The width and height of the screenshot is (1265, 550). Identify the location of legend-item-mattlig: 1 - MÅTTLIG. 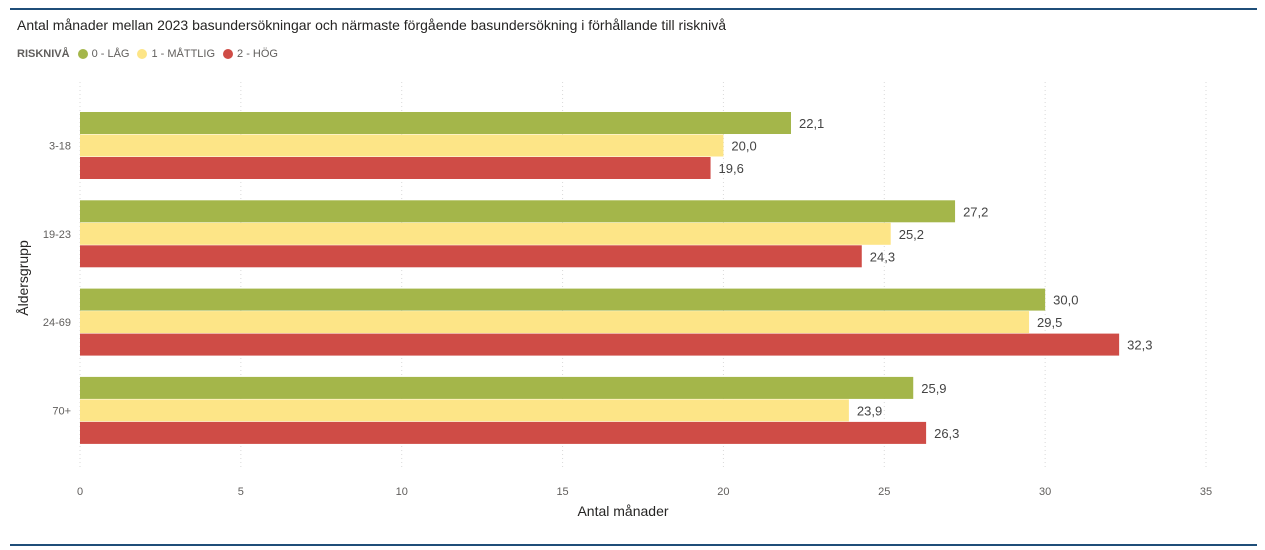
(176, 54).